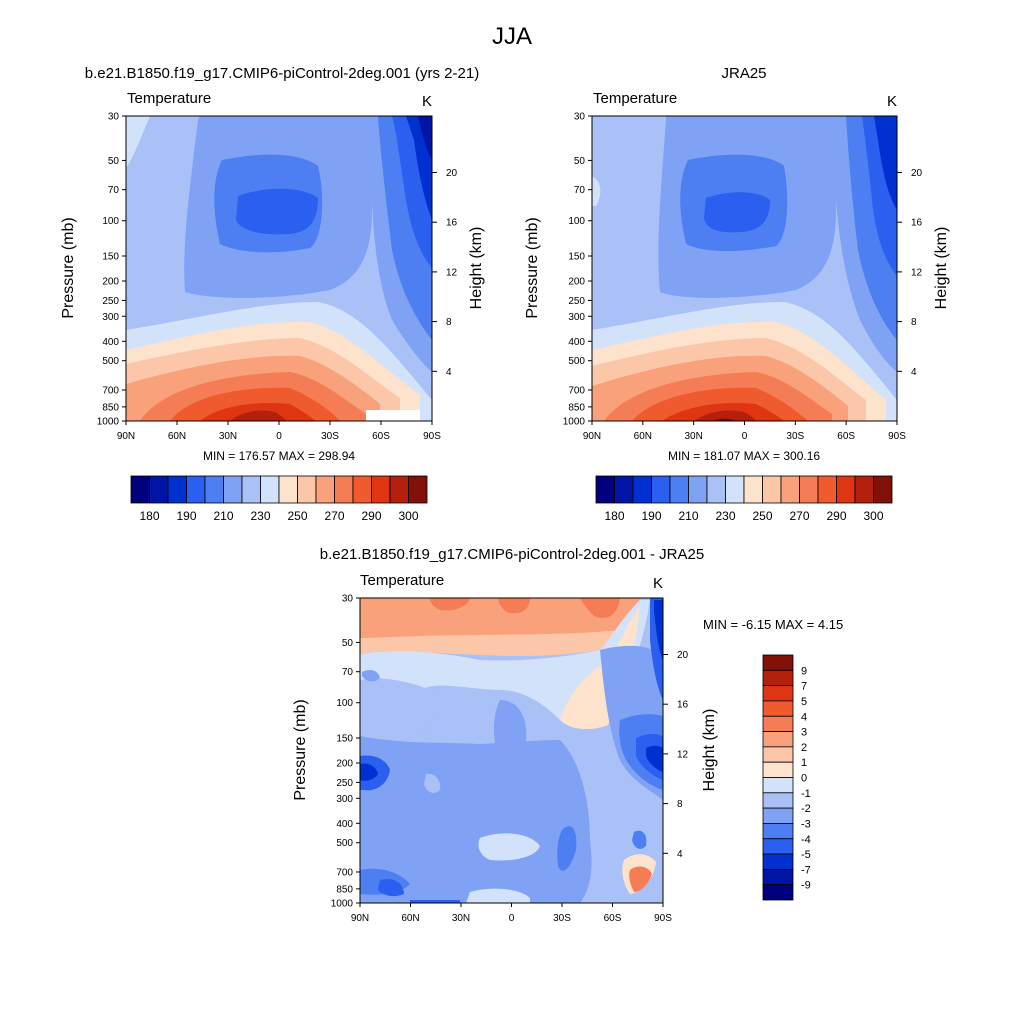  Describe the element at coordinates (279, 268) in the screenshot. I see `panel-model-contour-field` at that location.